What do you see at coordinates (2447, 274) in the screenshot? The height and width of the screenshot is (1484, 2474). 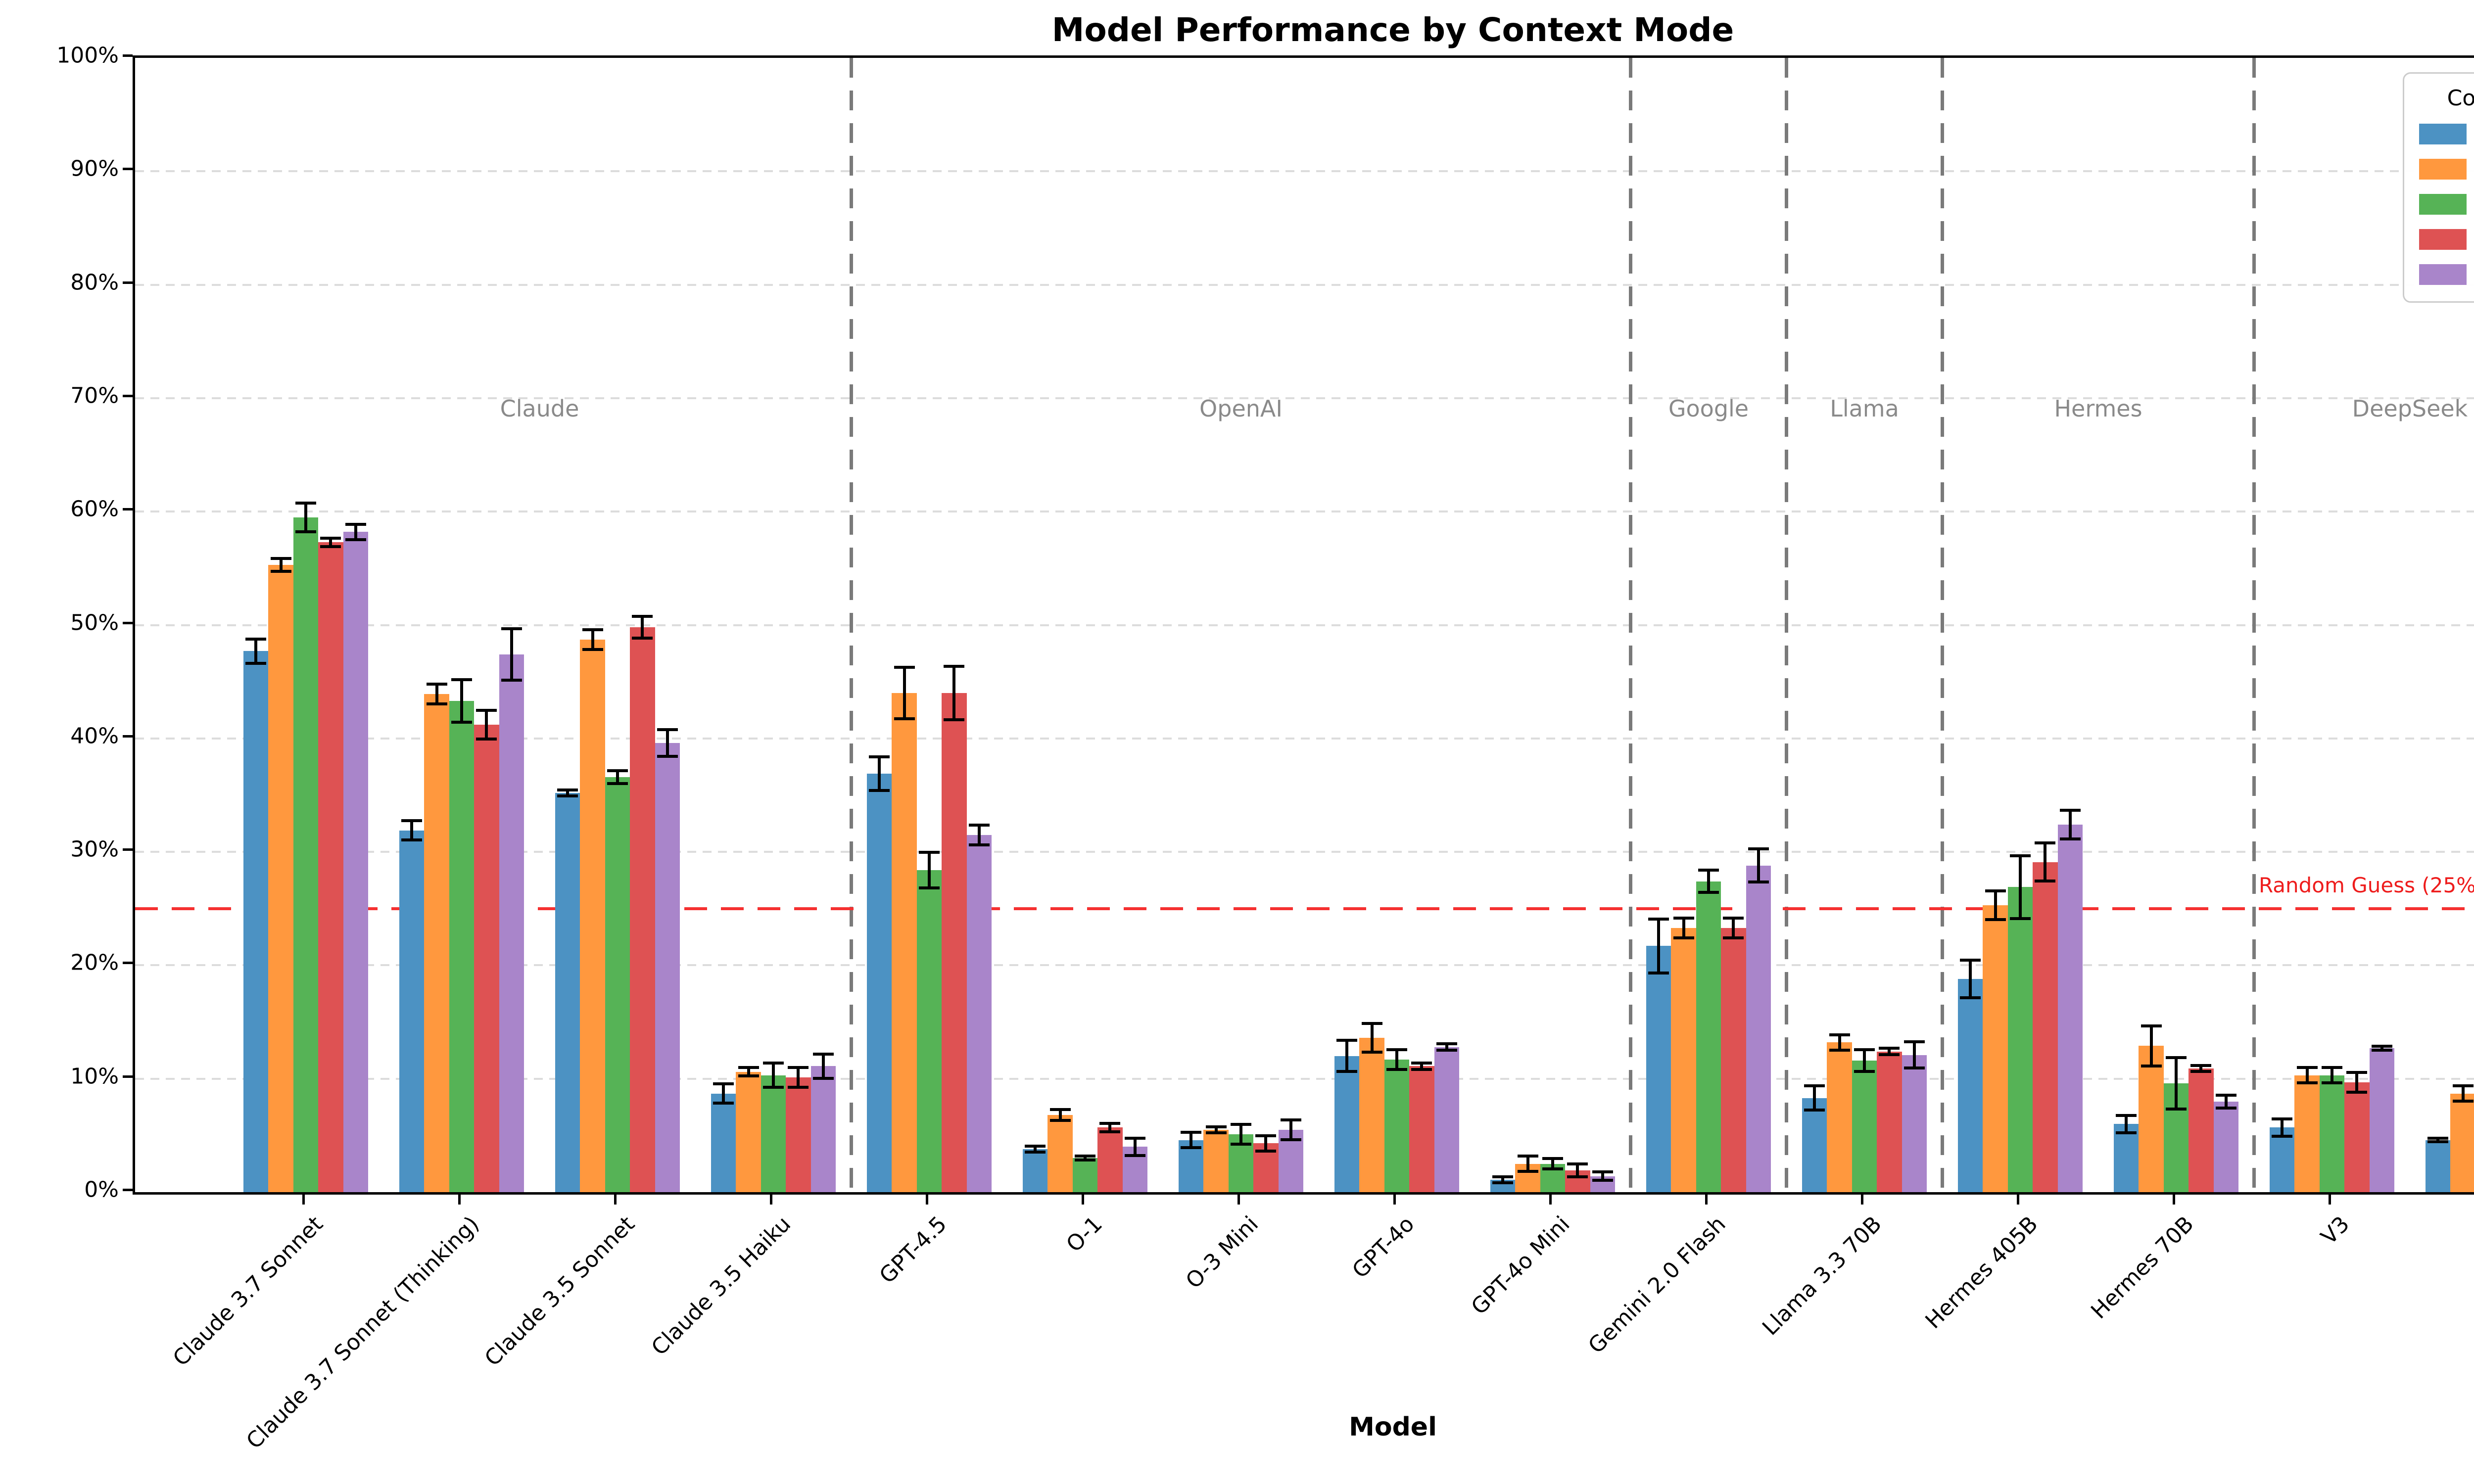 I see `legend-item: 100 Summary` at bounding box center [2447, 274].